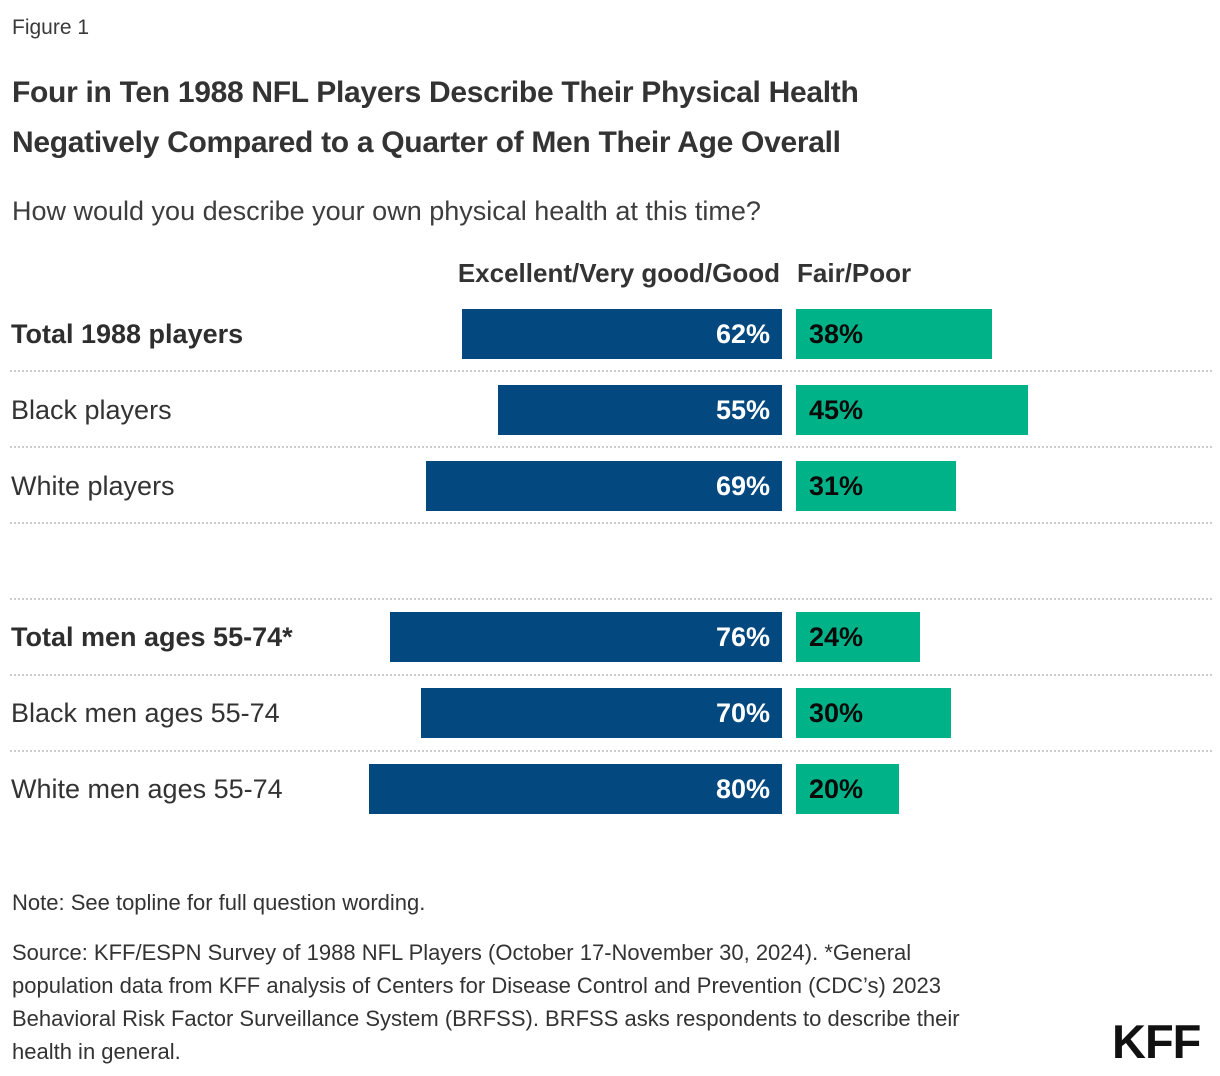 Image resolution: width=1220 pixels, height=1076 pixels. I want to click on bar-excellent-very-good-good: 76%, so click(586, 637).